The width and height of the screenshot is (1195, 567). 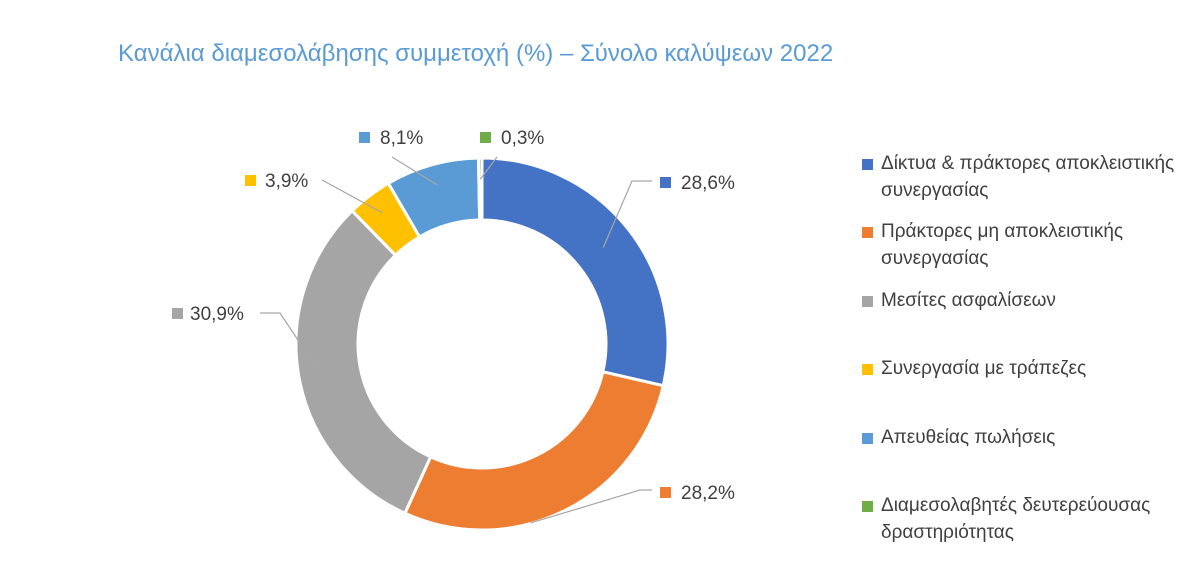 What do you see at coordinates (480, 189) in the screenshot?
I see `slice-secondary-intermediaries` at bounding box center [480, 189].